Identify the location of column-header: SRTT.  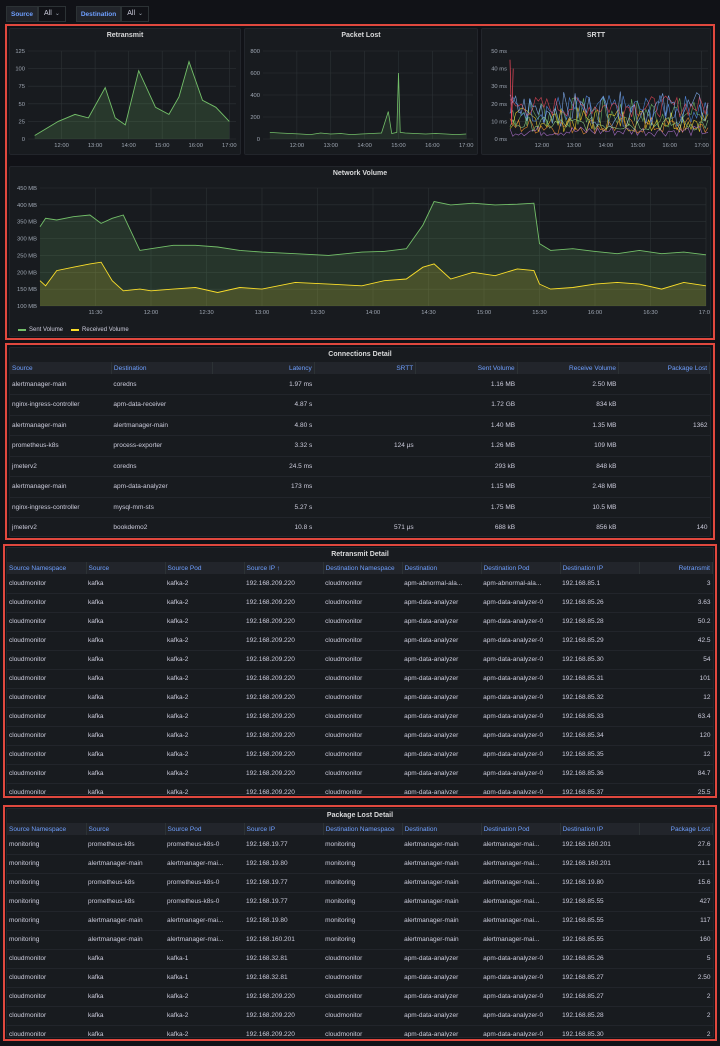
(365, 368).